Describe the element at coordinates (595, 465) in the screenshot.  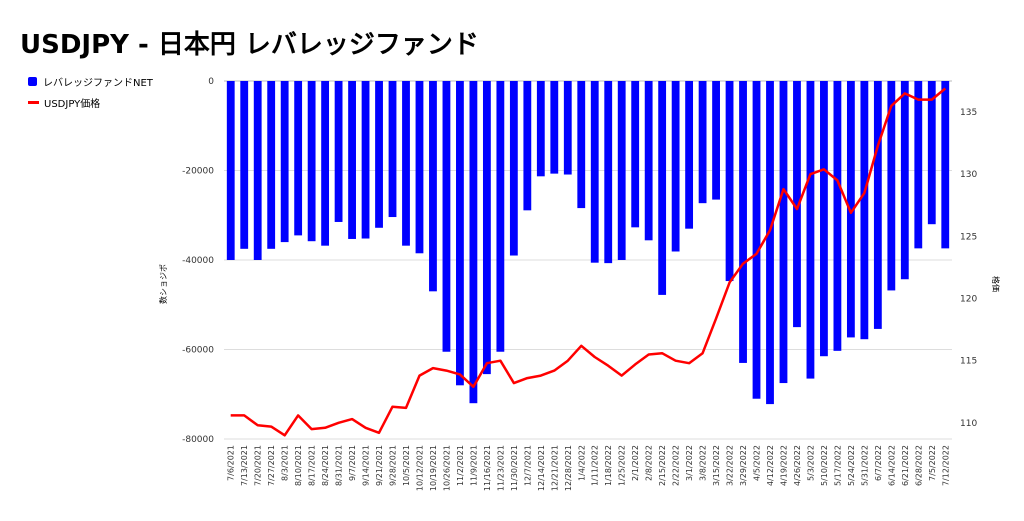
I see `x-tick-label: 1/11/2022` at that location.